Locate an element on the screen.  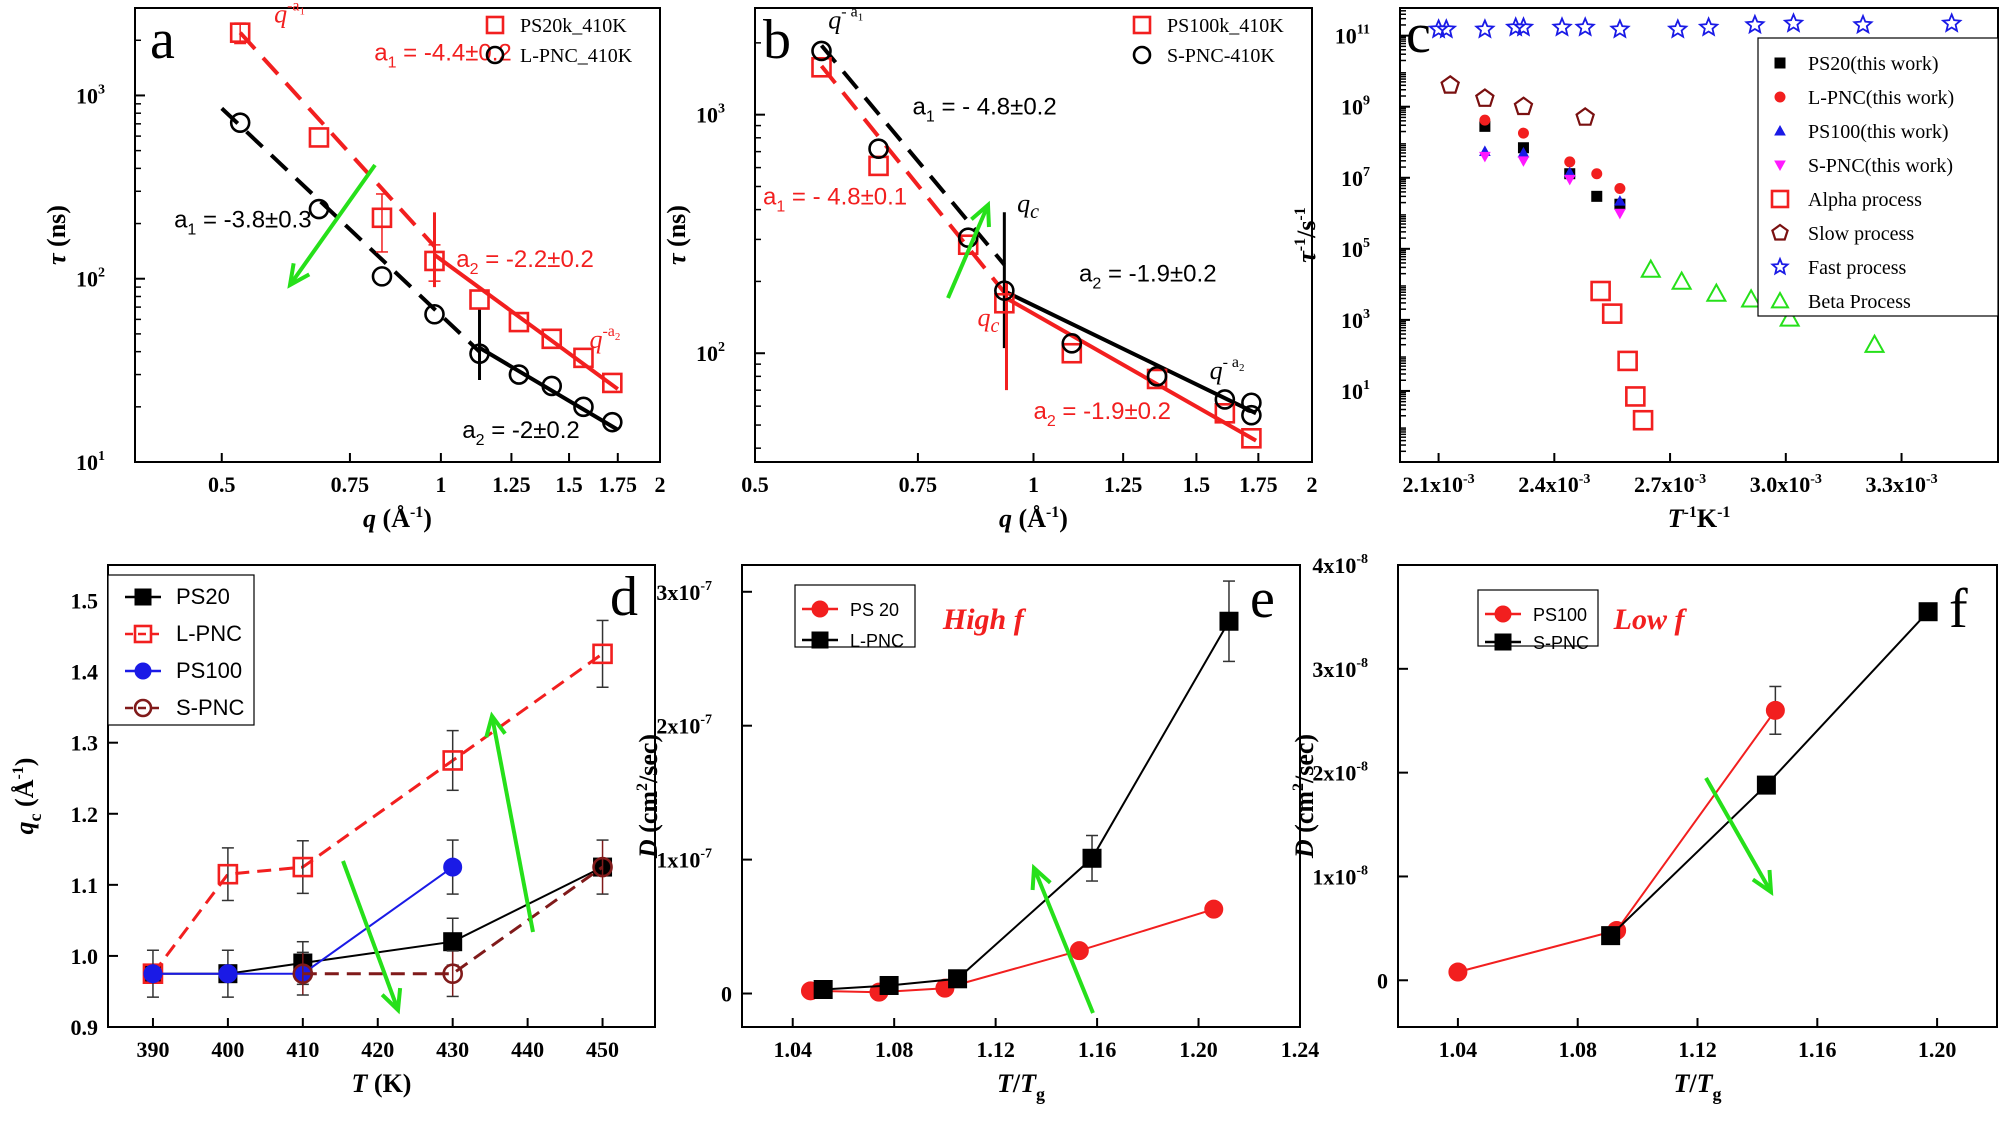
x-tick-label: 2 is located at coordinates (1312, 484).